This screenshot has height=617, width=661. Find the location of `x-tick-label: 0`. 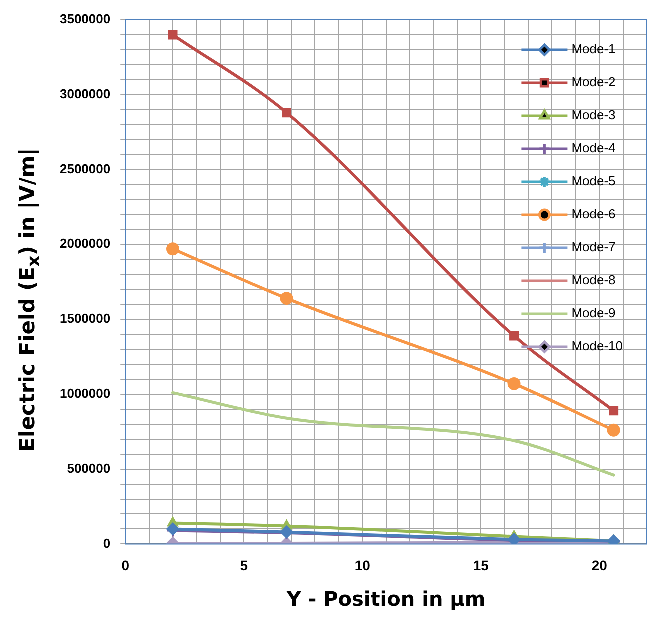

x-tick-label: 0 is located at coordinates (126, 565).